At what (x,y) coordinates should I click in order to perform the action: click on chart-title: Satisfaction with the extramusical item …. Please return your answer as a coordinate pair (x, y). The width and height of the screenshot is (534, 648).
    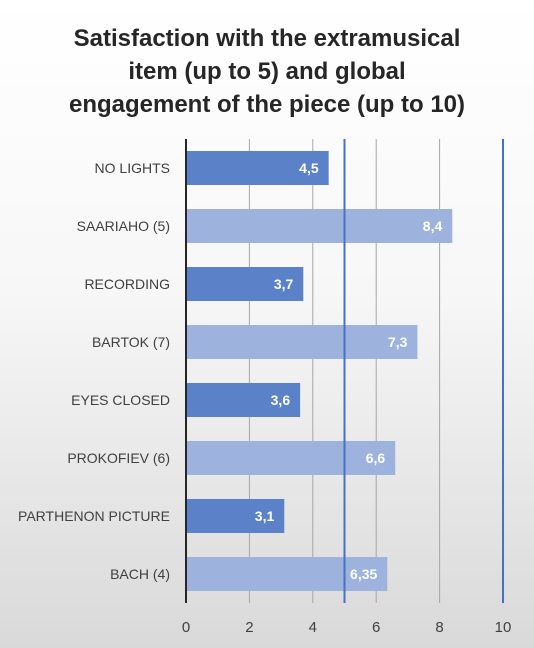
    Looking at the image, I should click on (267, 71).